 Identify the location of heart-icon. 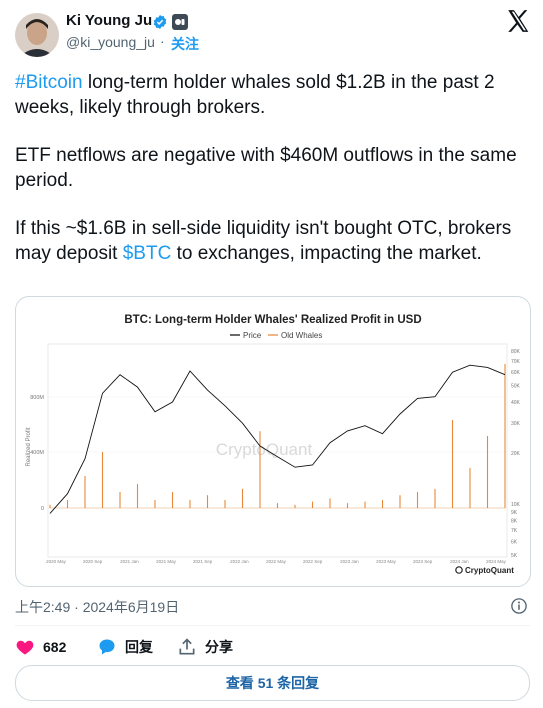
(25, 647).